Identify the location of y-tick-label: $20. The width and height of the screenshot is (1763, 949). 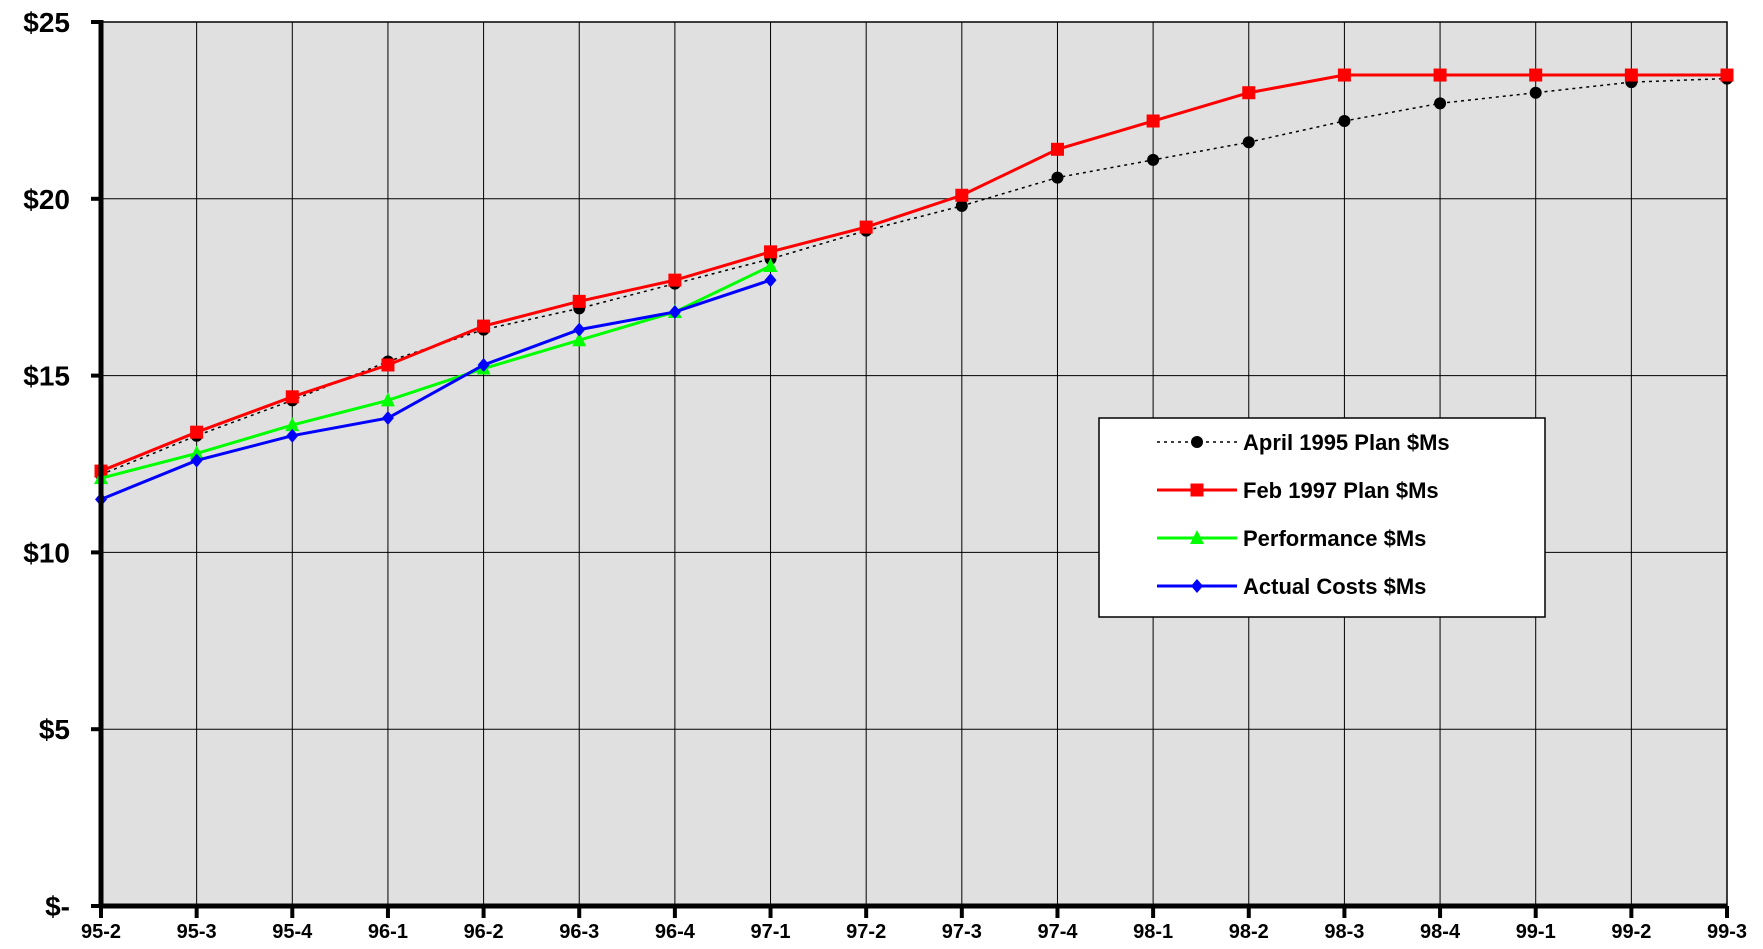
(46, 199).